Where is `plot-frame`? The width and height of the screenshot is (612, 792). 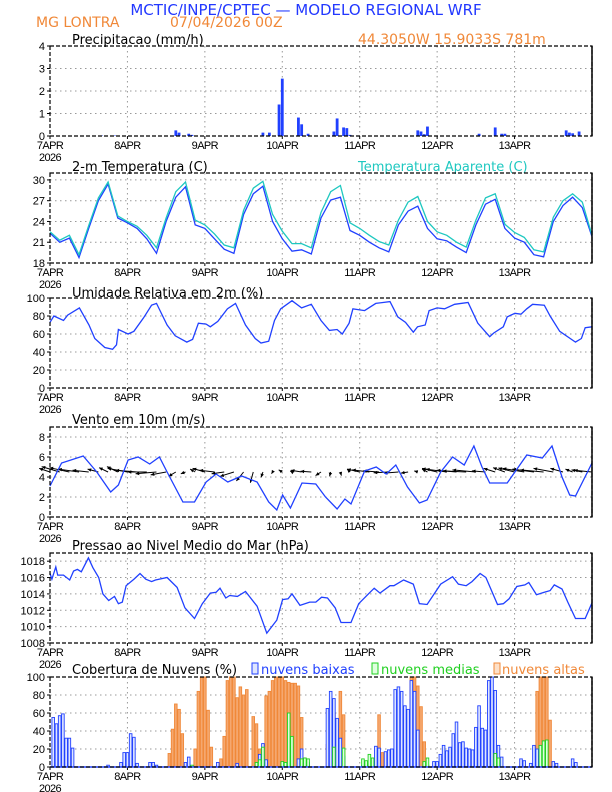
plot-frame is located at coordinates (321, 472).